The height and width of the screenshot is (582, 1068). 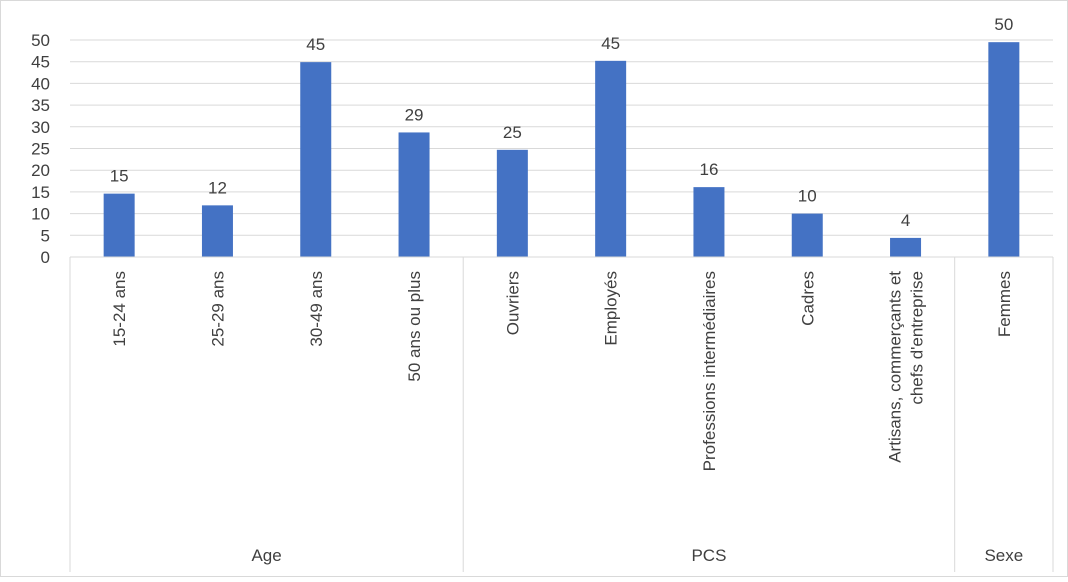 I want to click on x-tick-label: 15-24 ans, so click(x=119, y=309).